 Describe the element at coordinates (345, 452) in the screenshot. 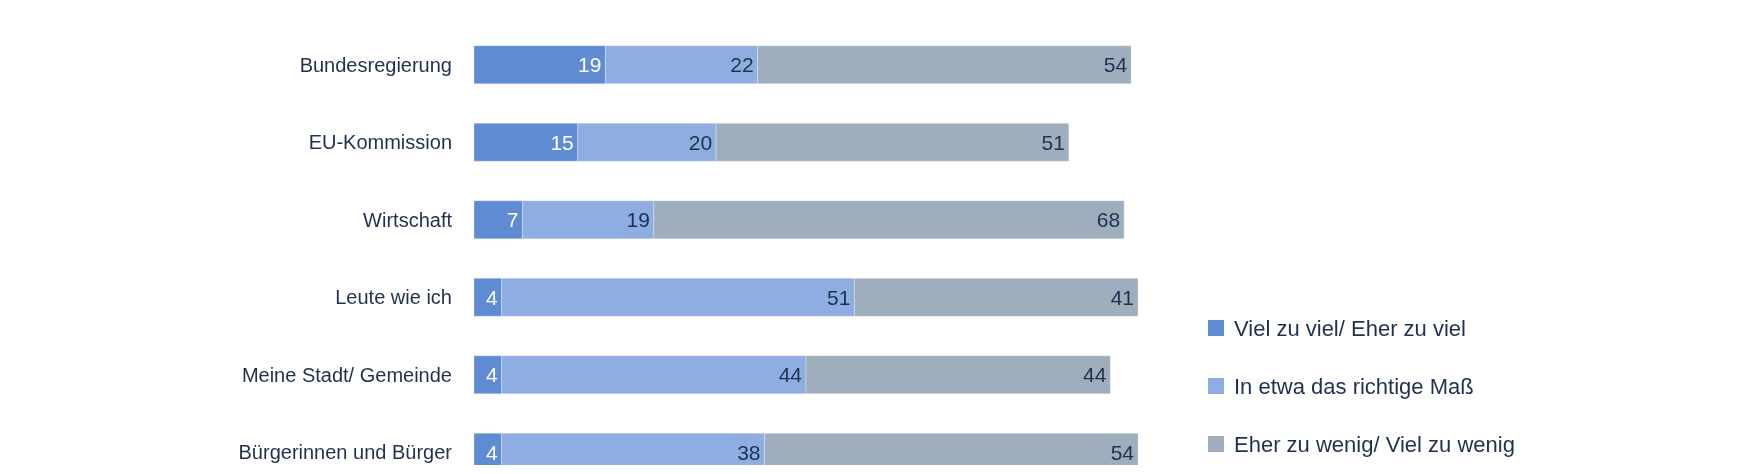

I see `y-tick-label: Bürgerinnen und Bürger` at that location.